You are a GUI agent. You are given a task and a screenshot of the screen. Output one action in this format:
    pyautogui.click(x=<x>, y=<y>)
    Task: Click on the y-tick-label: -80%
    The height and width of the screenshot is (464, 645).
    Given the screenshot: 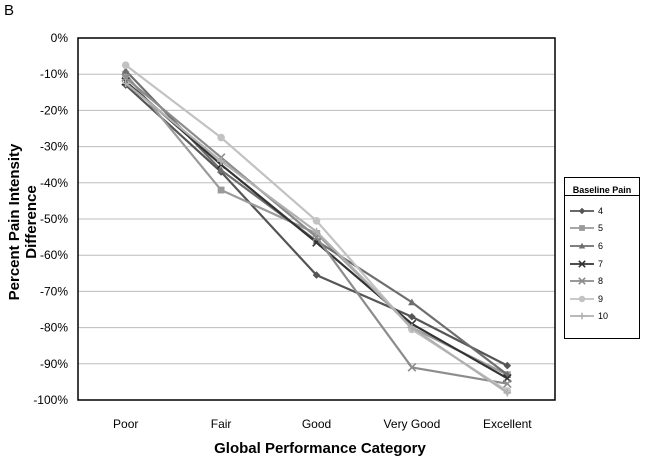 What is the action you would take?
    pyautogui.click(x=54, y=328)
    